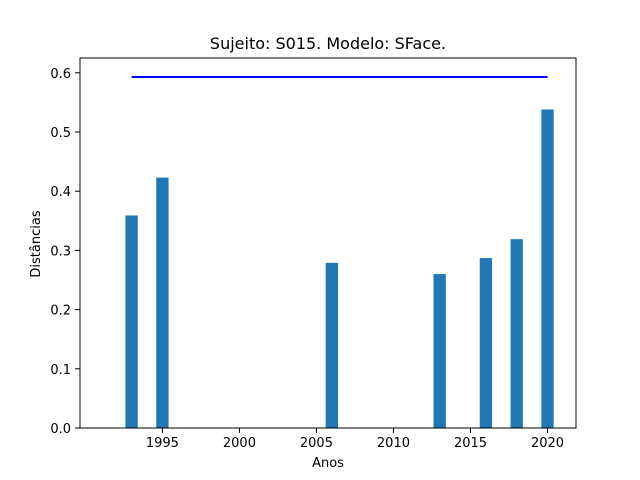 This screenshot has height=480, width=640. What do you see at coordinates (60, 370) in the screenshot?
I see `y-tick-label: 0.1` at bounding box center [60, 370].